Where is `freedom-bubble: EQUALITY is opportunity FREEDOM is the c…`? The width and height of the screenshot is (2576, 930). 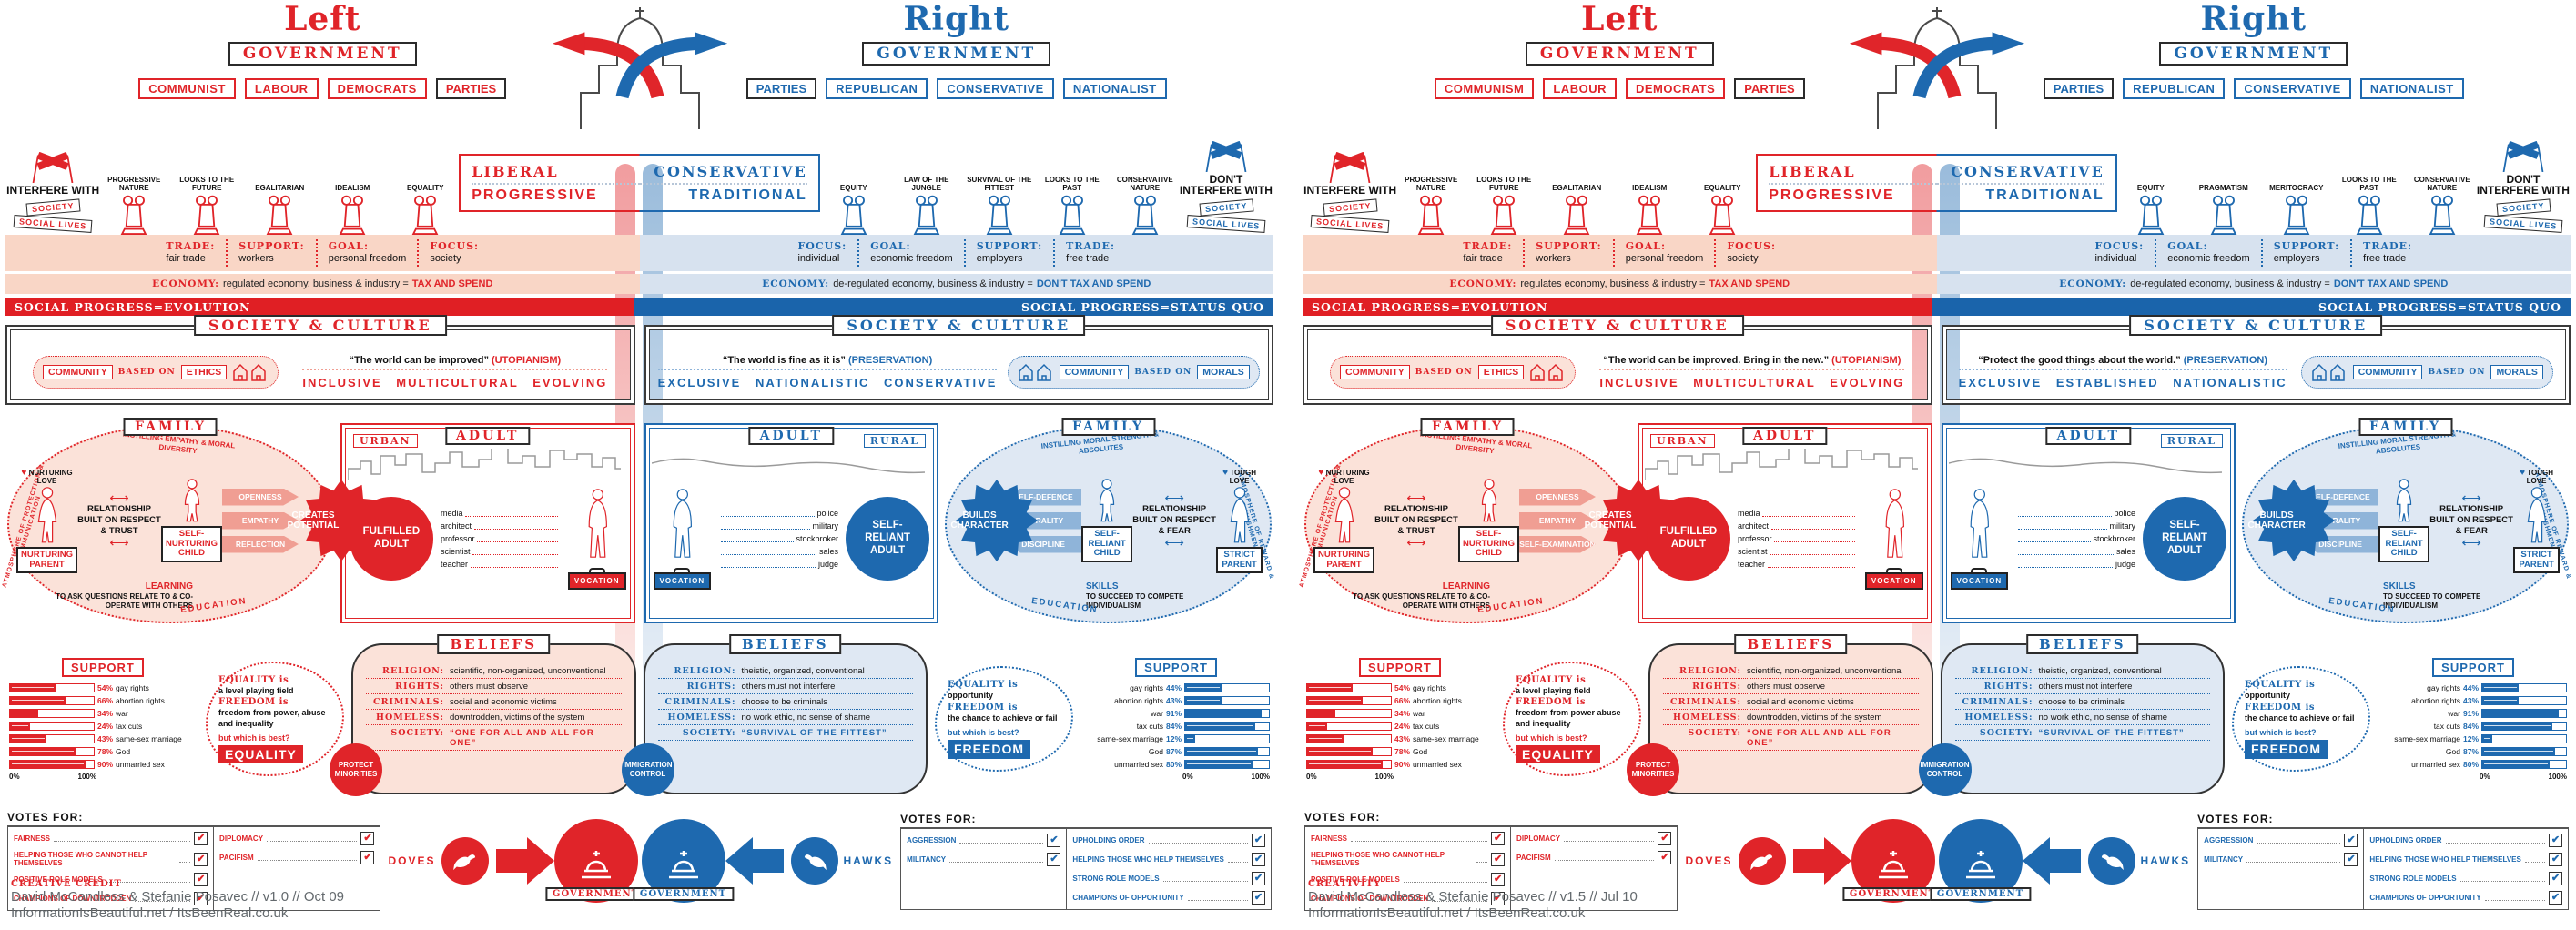
freedom-bubble: EQUALITY is opportunity FREEDOM is the c… is located at coordinates (2301, 719).